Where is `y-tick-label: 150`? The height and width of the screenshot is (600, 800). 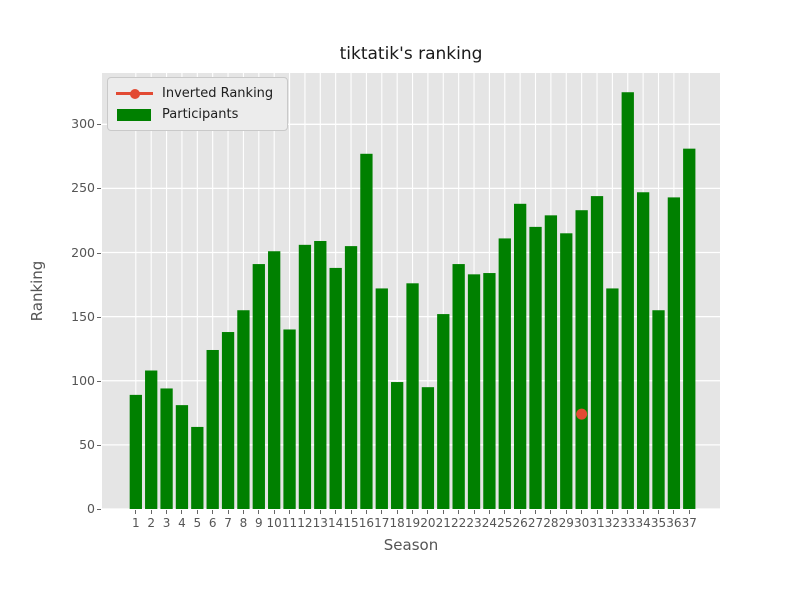 y-tick-label: 150 is located at coordinates (83, 316).